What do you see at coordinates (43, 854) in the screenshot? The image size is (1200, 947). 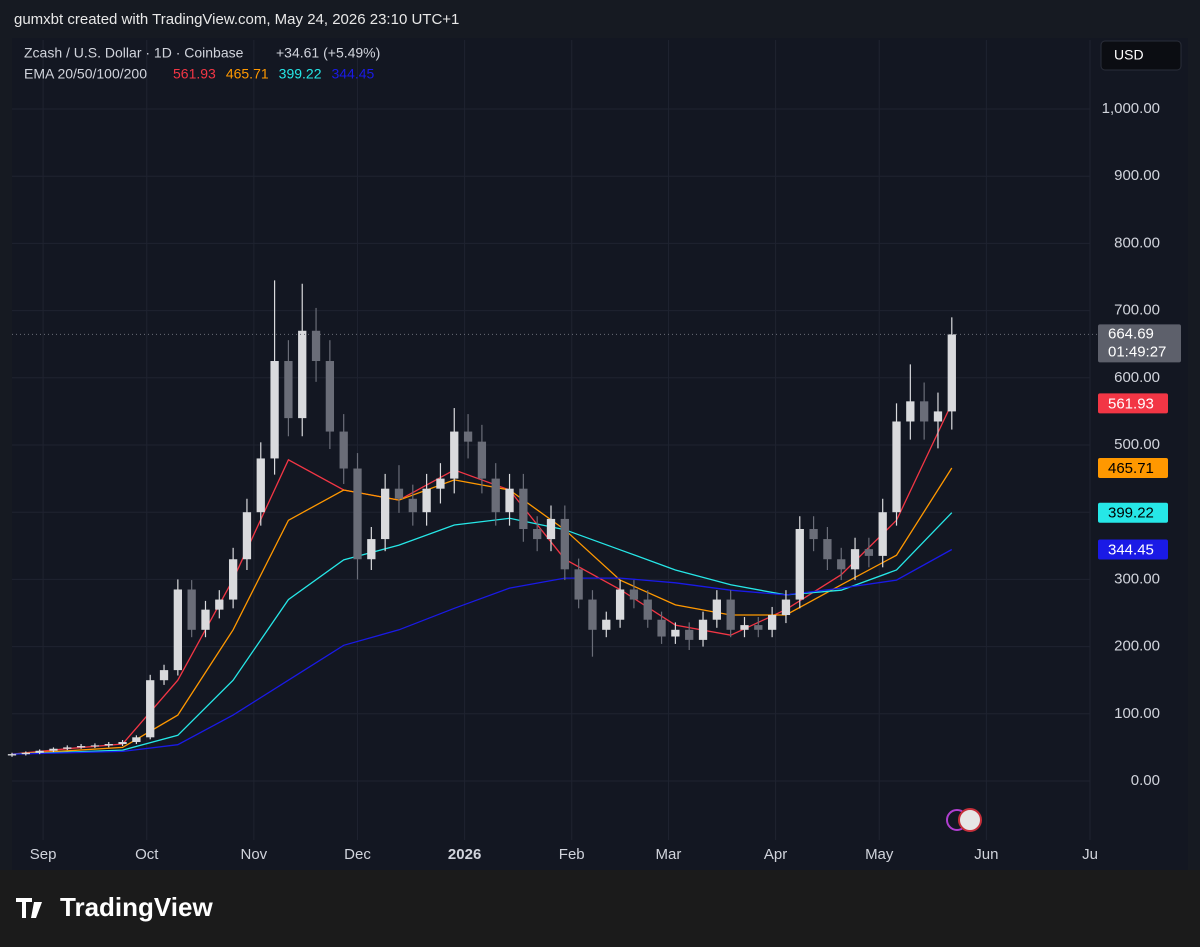 I see `x-tick-label: Sep` at bounding box center [43, 854].